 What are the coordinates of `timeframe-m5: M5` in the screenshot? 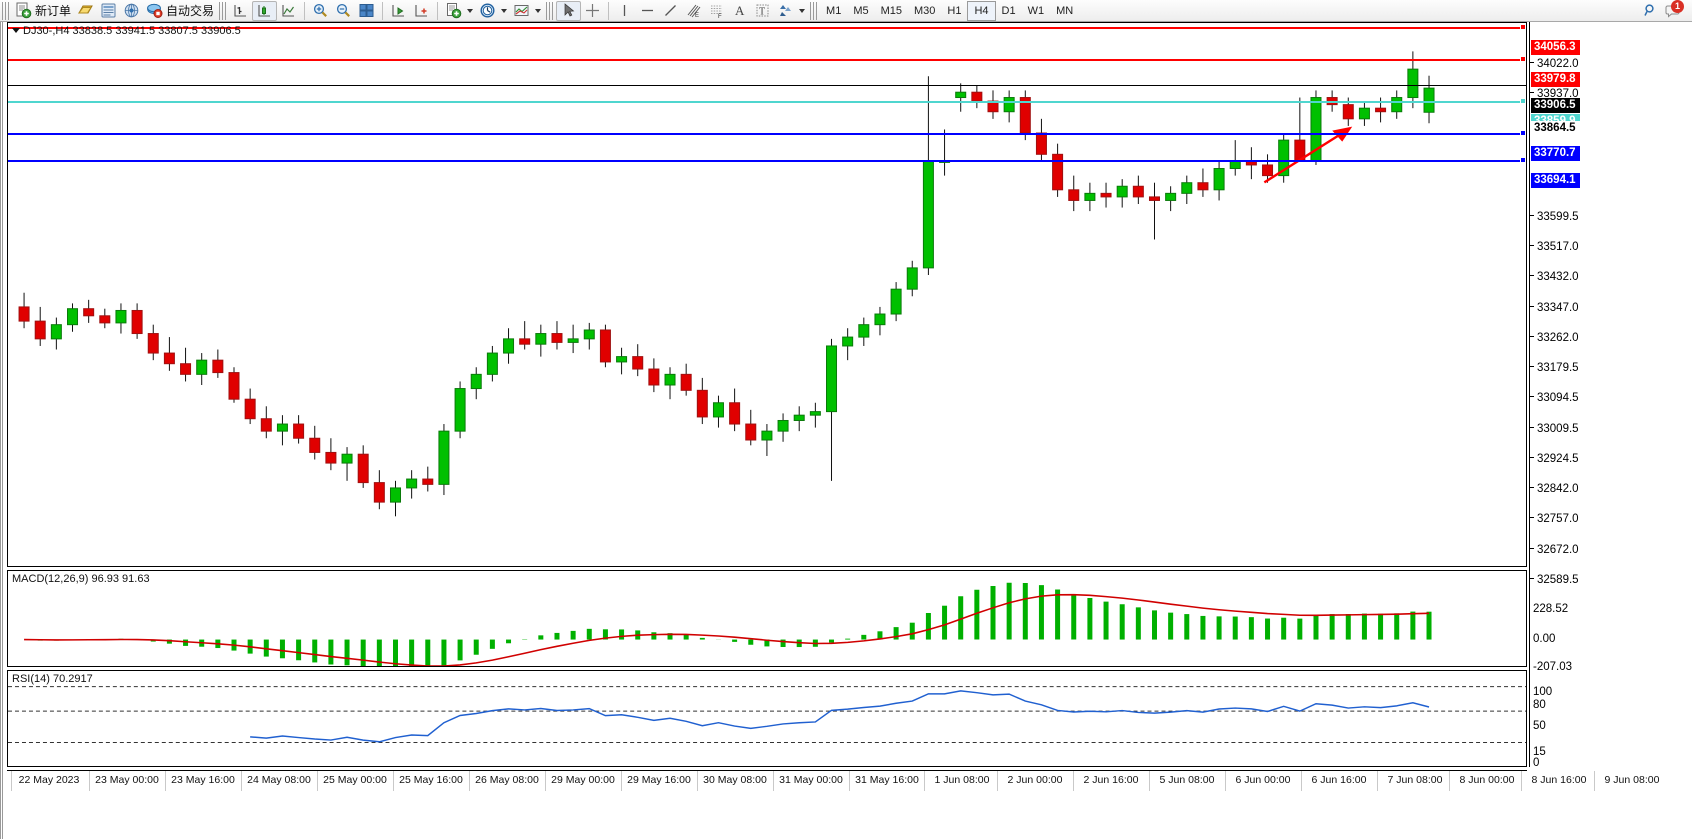 It's located at (861, 10).